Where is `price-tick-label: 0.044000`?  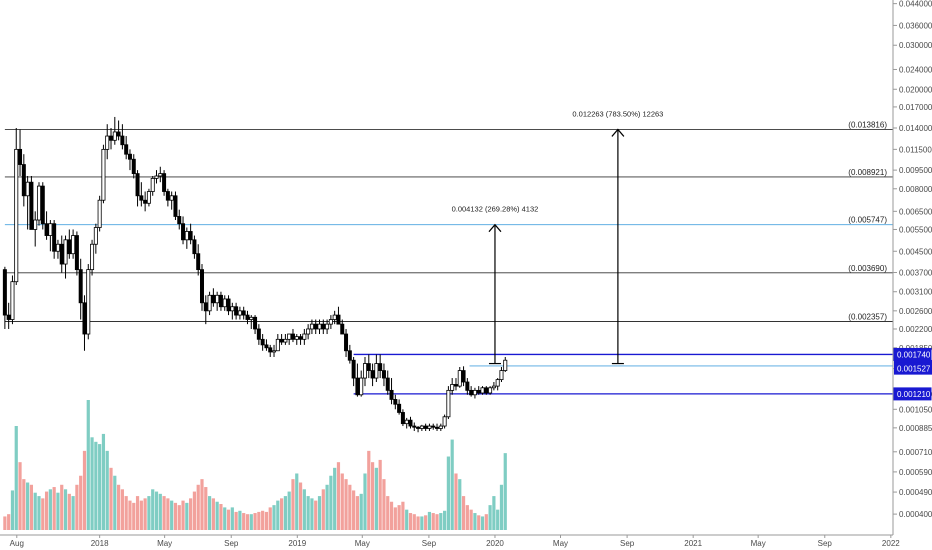
price-tick-label: 0.044000 is located at coordinates (915, 4).